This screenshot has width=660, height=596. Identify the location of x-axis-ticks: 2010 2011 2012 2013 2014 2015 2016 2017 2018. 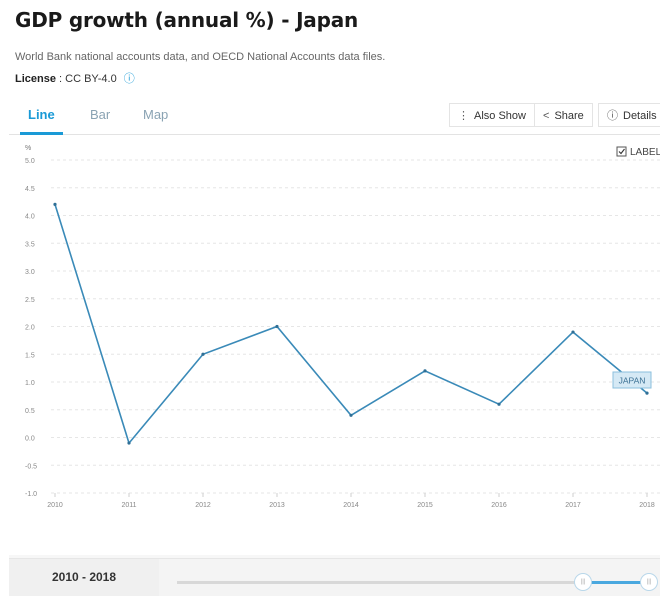
(351, 501).